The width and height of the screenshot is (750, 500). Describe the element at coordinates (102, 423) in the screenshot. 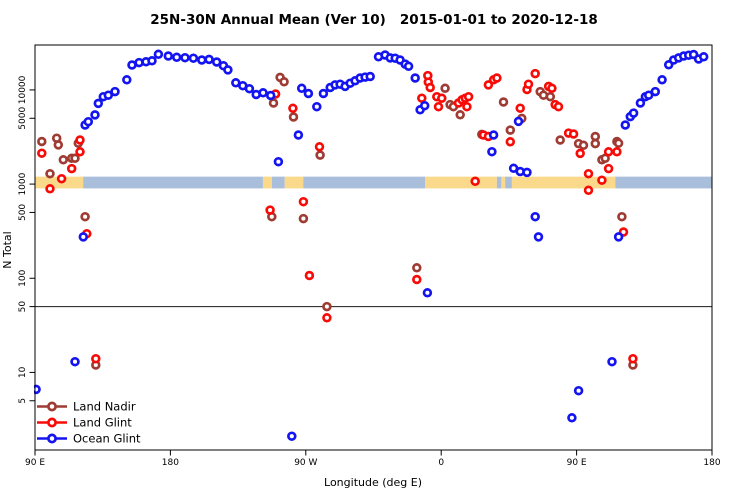

I see `legend-label: Land Glint` at that location.